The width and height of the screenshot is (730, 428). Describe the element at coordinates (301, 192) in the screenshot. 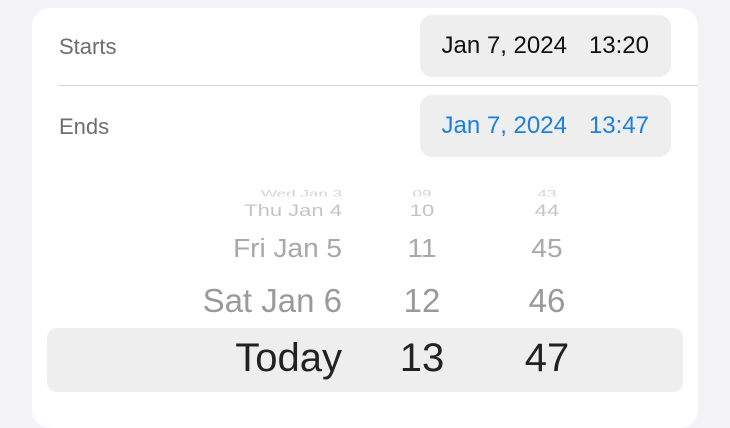

I see `day-option: Wed Jan 3` at that location.